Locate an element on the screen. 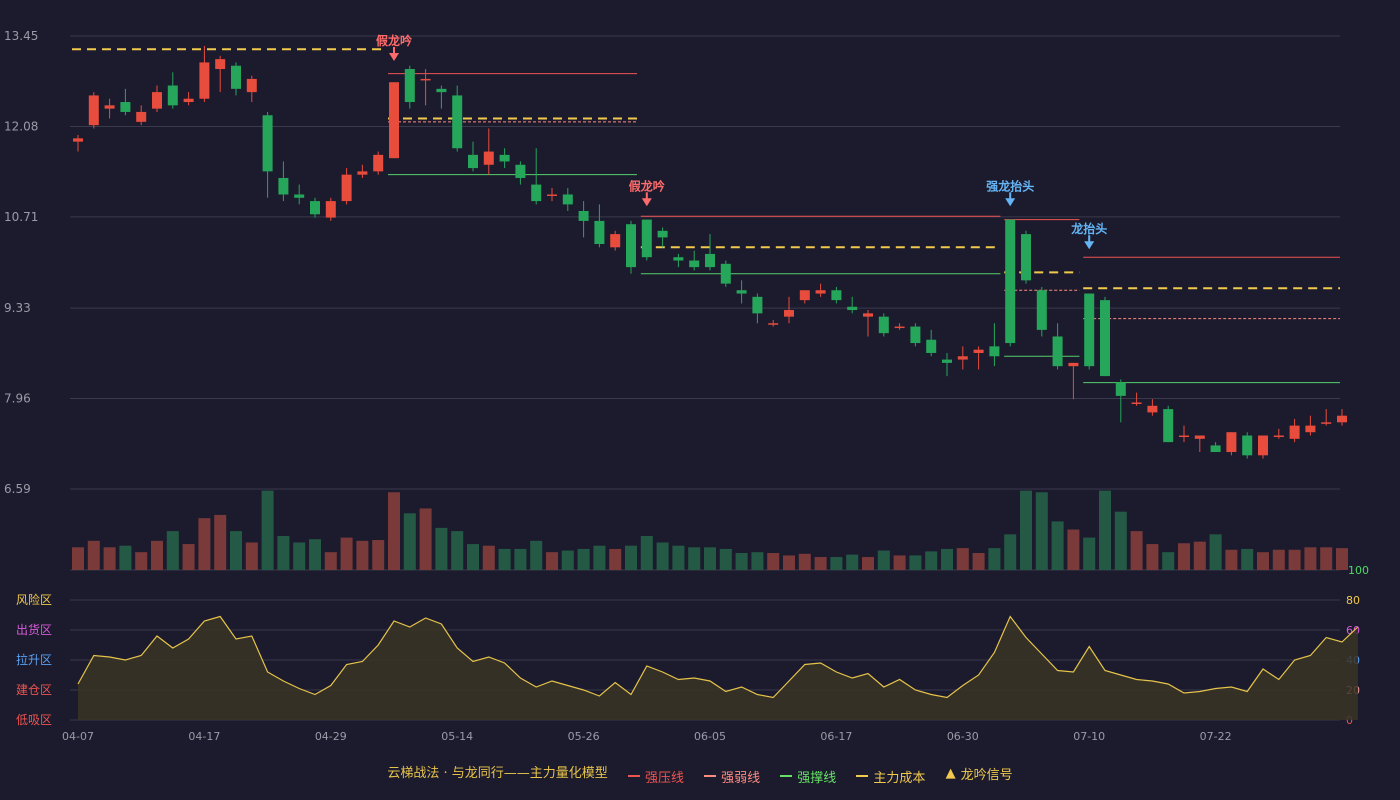 This screenshot has width=1400, height=800. osc-zone-label: 风险区 is located at coordinates (34, 599).